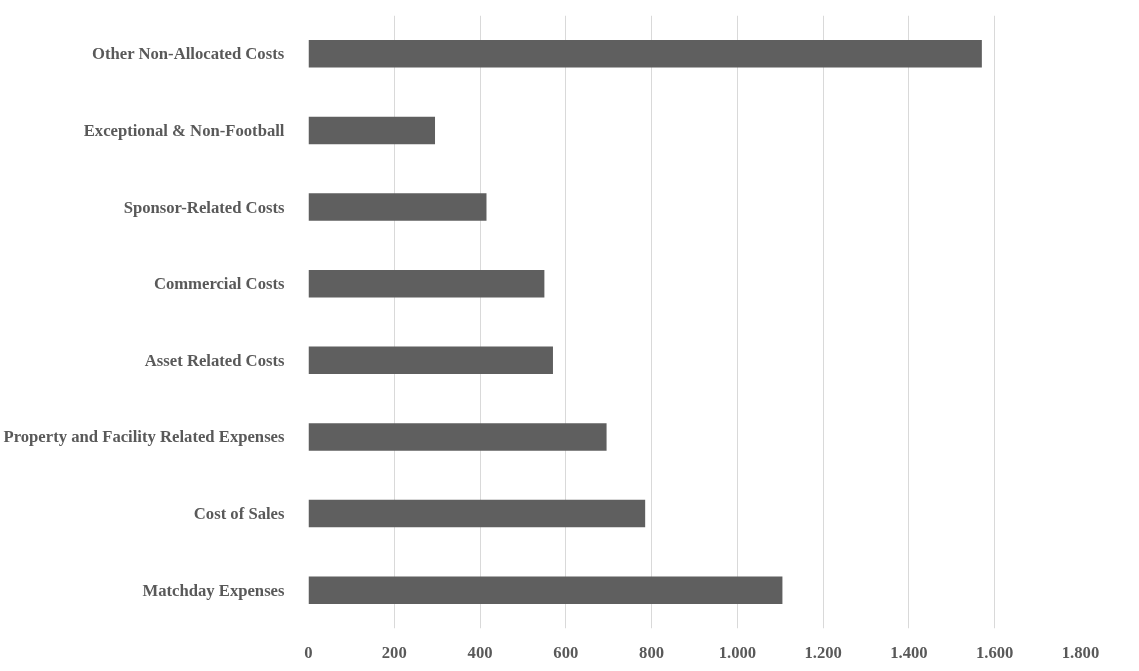  What do you see at coordinates (566, 652) in the screenshot?
I see `x-tick-label: 600` at bounding box center [566, 652].